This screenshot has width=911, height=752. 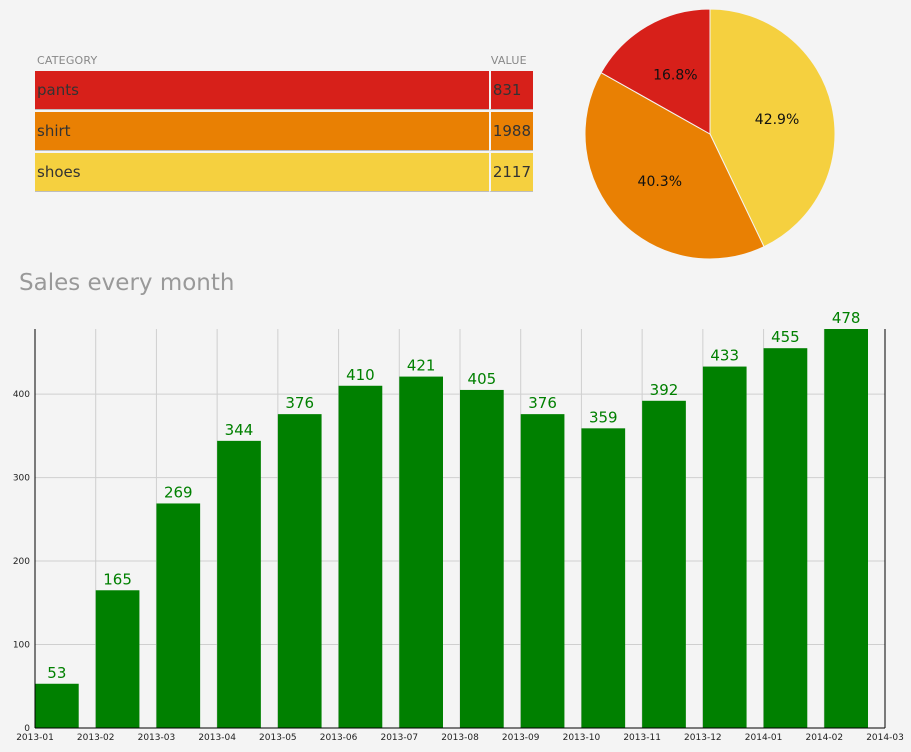 I want to click on x-tick-label: 2013-12, so click(x=703, y=738).